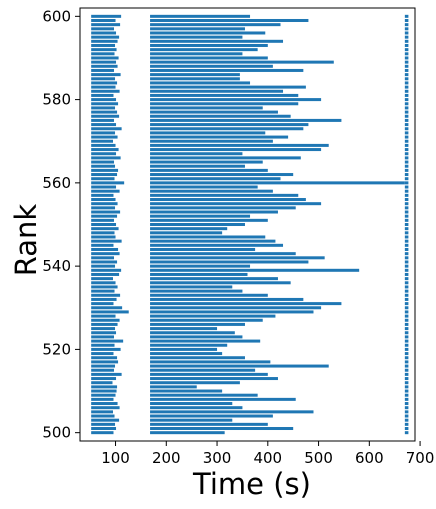 Image resolution: width=436 pixels, height=509 pixels. Describe the element at coordinates (420, 458) in the screenshot. I see `x-tick-label-700: 700` at that location.